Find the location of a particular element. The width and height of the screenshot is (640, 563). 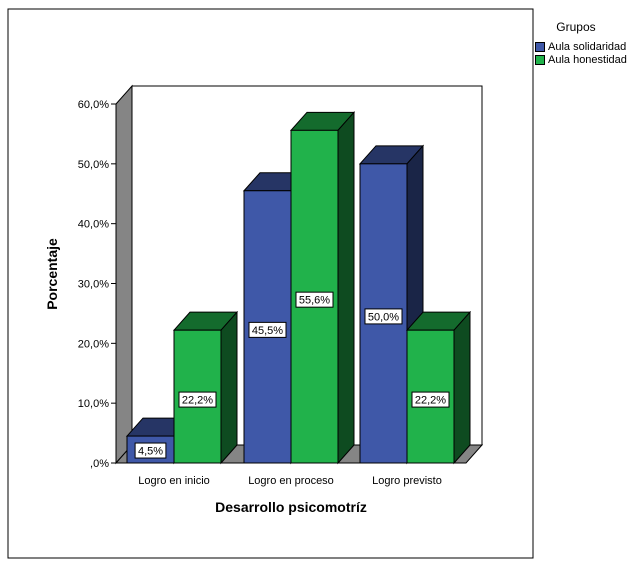

x-axis-label: Desarrollo psicomotríz is located at coordinates (291, 507).